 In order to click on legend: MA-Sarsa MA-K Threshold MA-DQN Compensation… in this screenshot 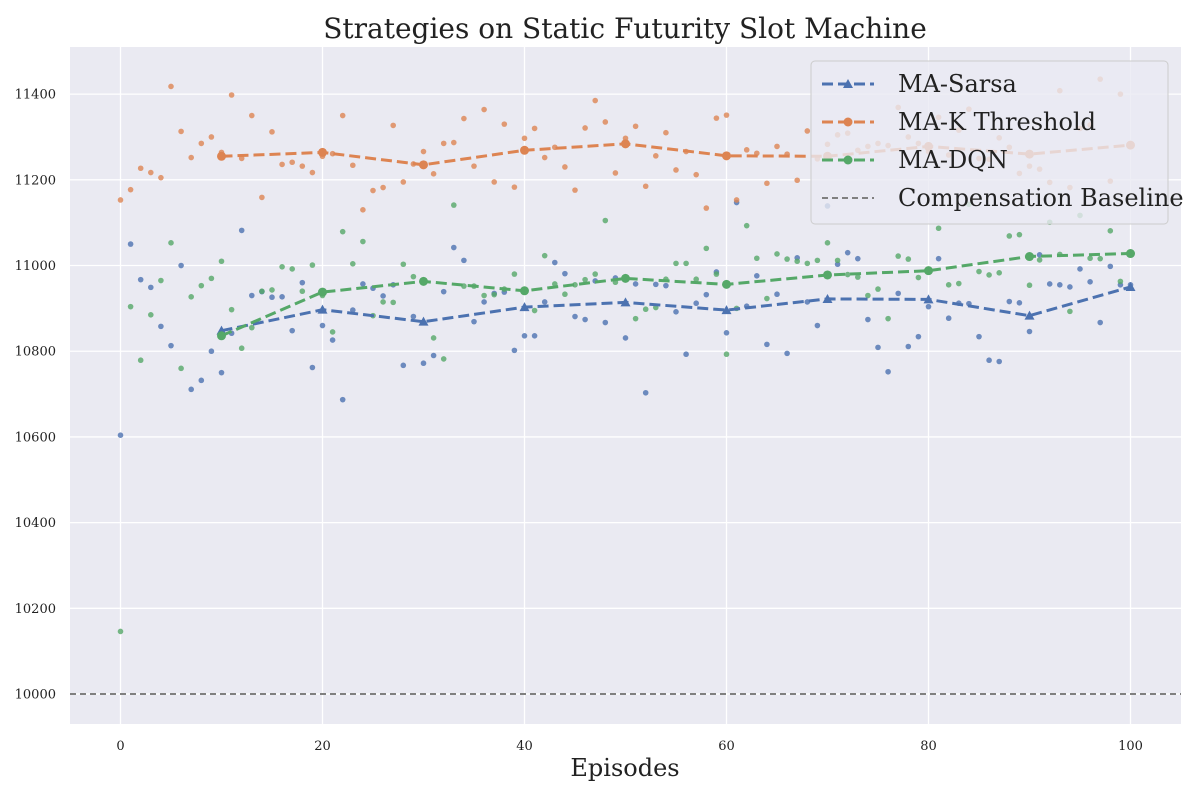, I will do `click(997, 142)`.